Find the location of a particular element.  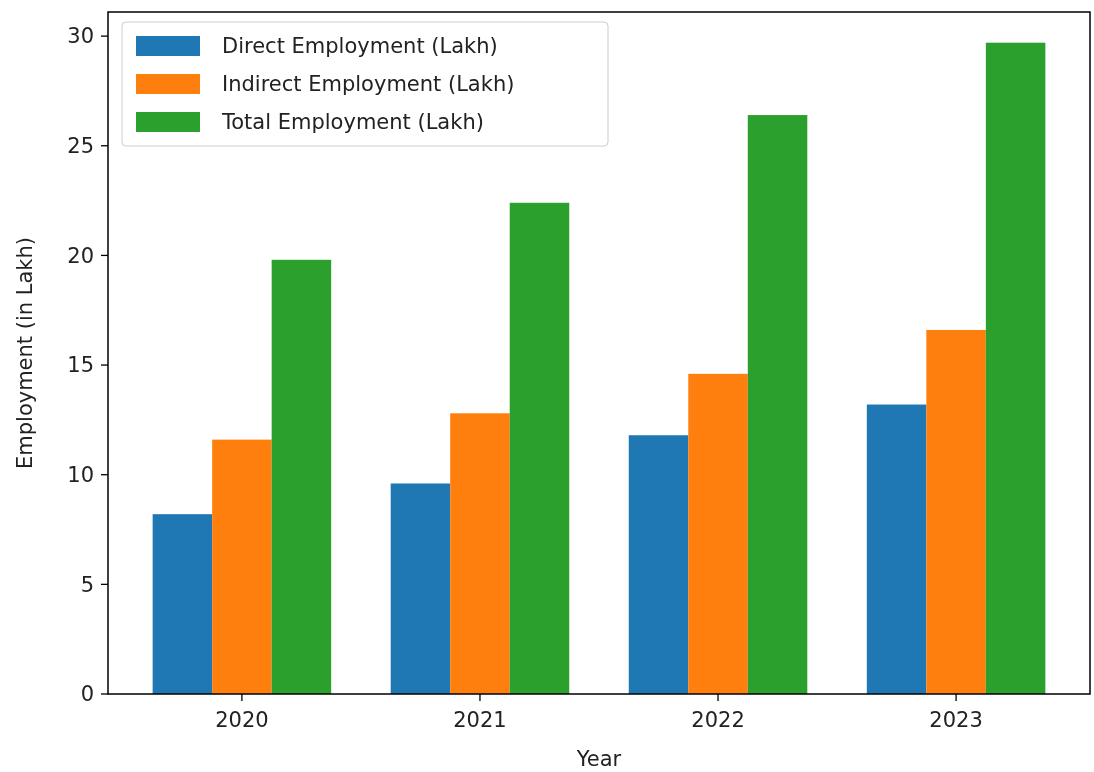

y-tick-label: 10 is located at coordinates (80, 475).